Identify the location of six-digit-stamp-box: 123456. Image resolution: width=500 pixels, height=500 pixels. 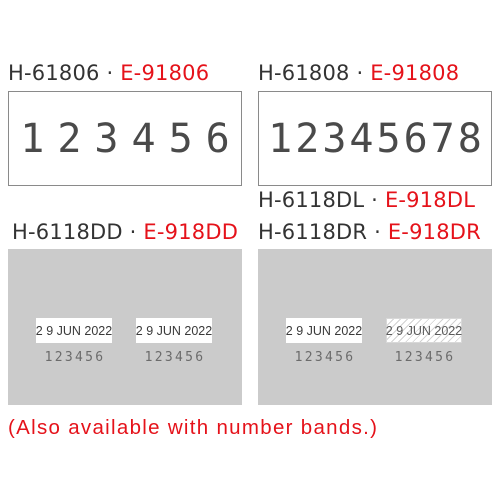
(125, 138).